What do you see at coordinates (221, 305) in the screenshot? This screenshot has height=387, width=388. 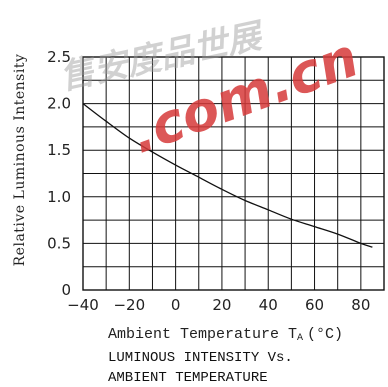 I see `x-tick-label: 20` at bounding box center [221, 305].